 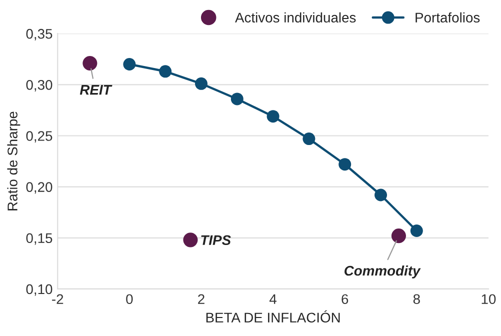 What do you see at coordinates (96, 90) in the screenshot?
I see `annotation: REIT` at bounding box center [96, 90].